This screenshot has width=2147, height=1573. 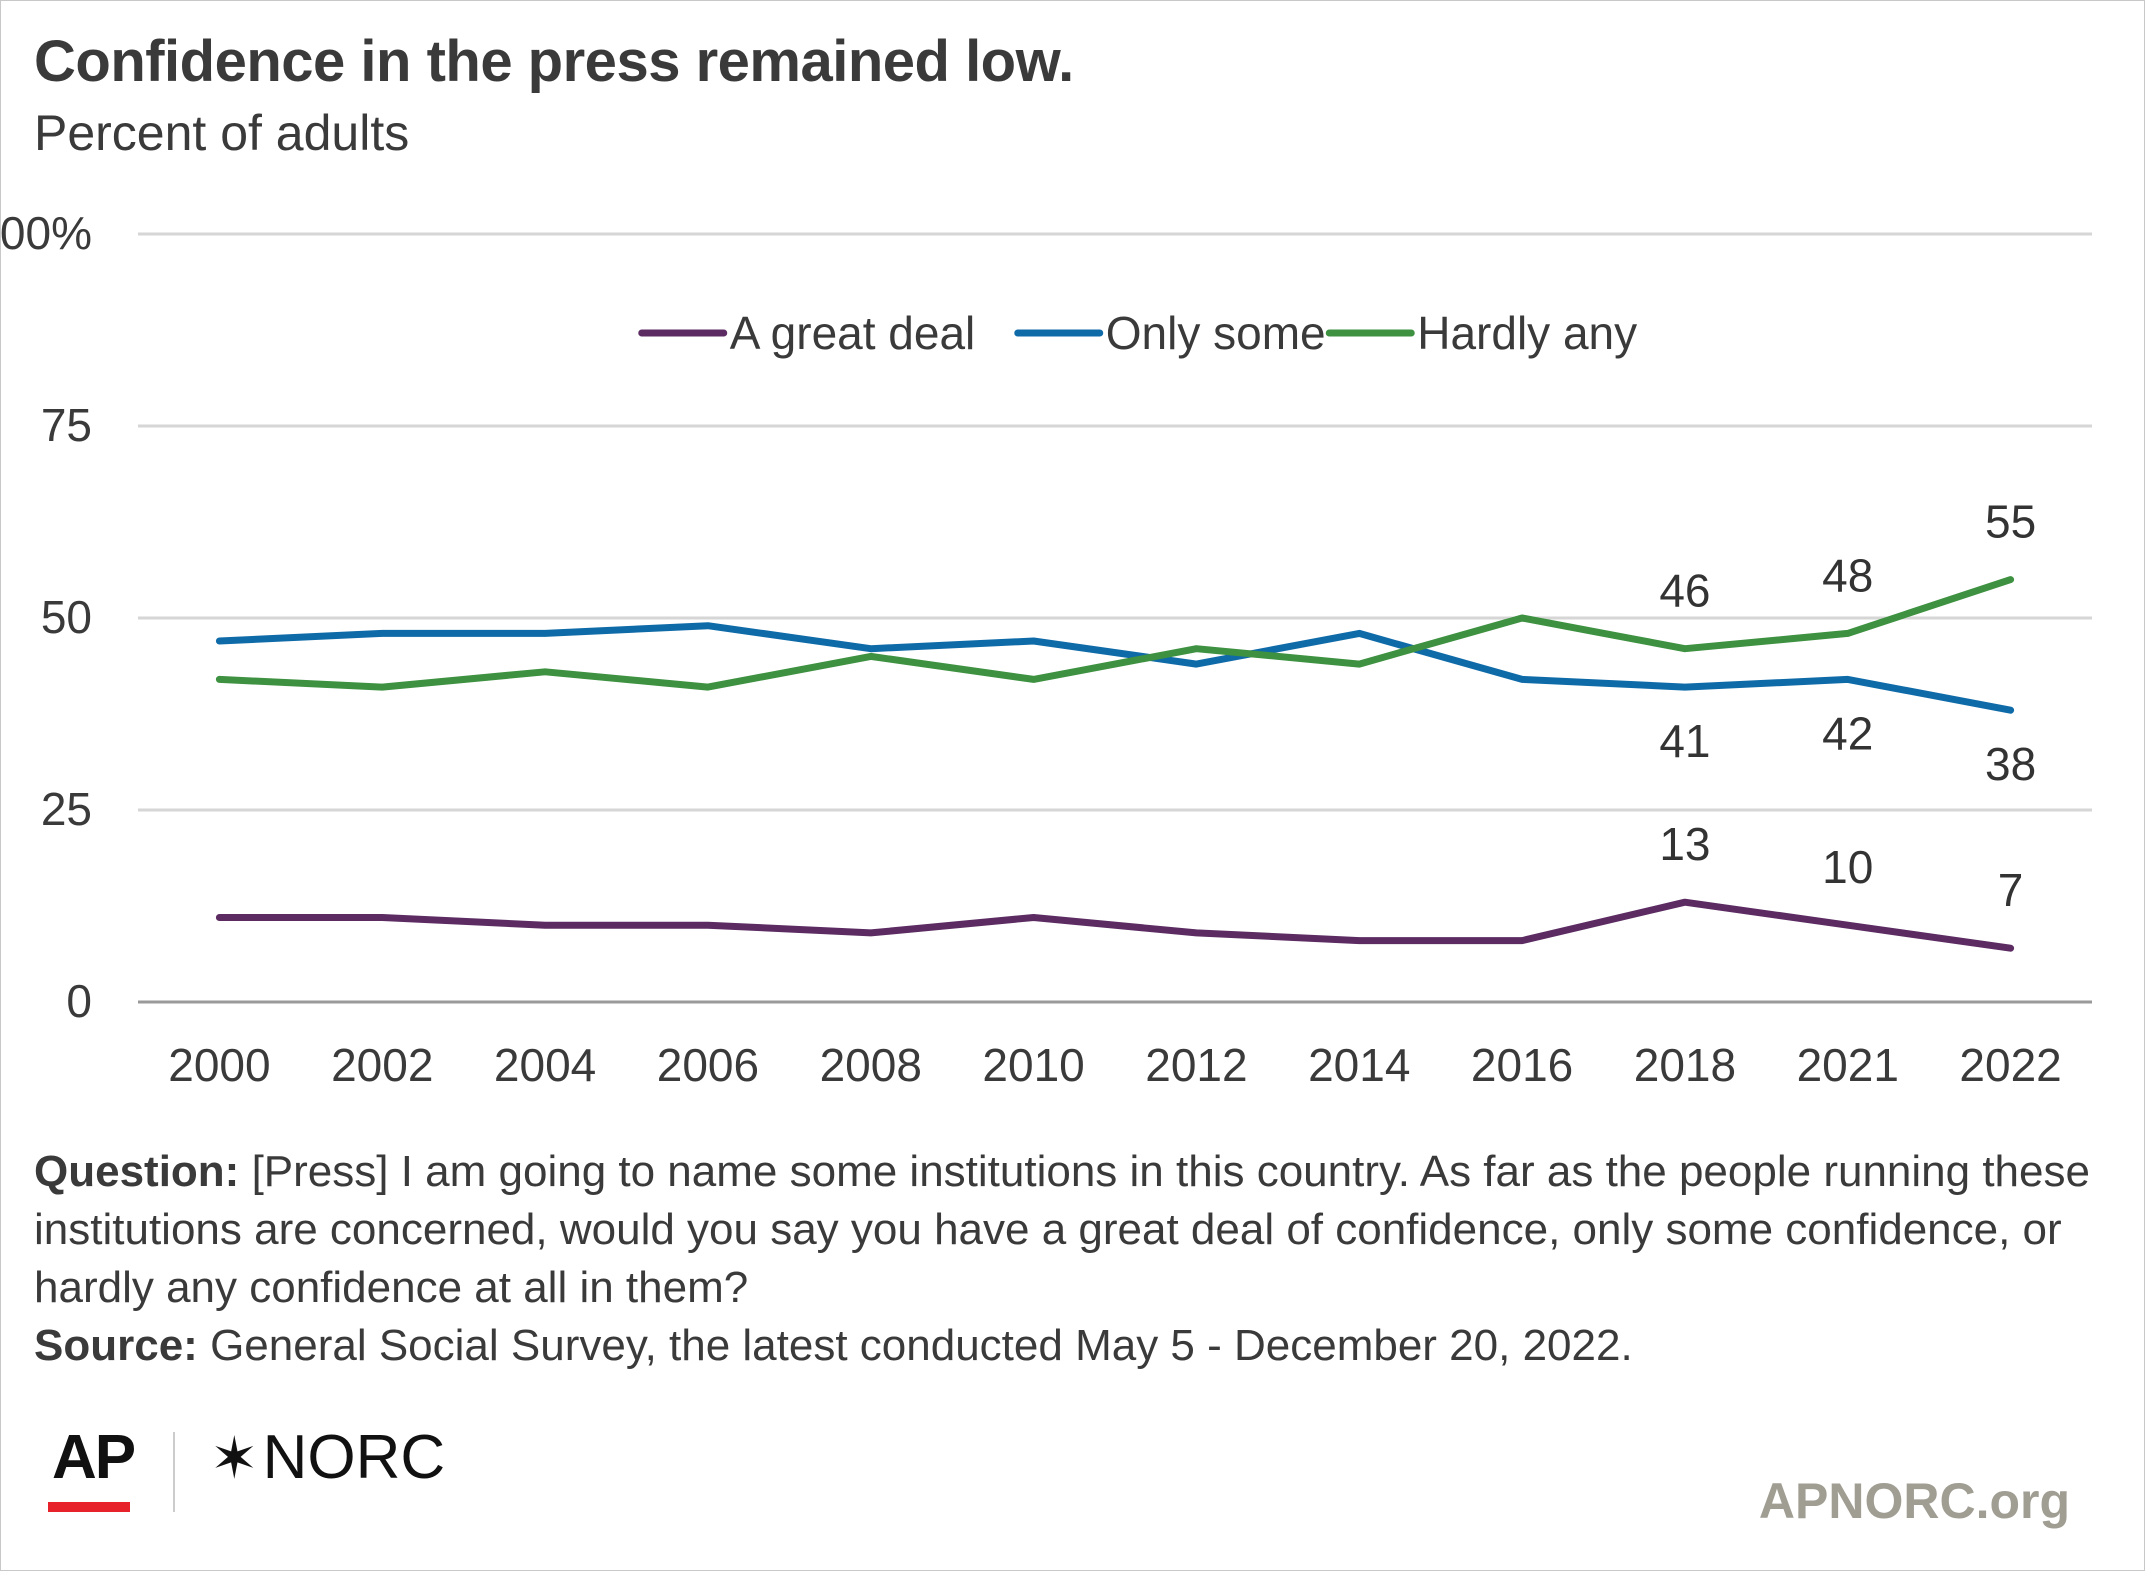 I want to click on legend-label-hardly-any: Hardly any, so click(x=1527, y=333).